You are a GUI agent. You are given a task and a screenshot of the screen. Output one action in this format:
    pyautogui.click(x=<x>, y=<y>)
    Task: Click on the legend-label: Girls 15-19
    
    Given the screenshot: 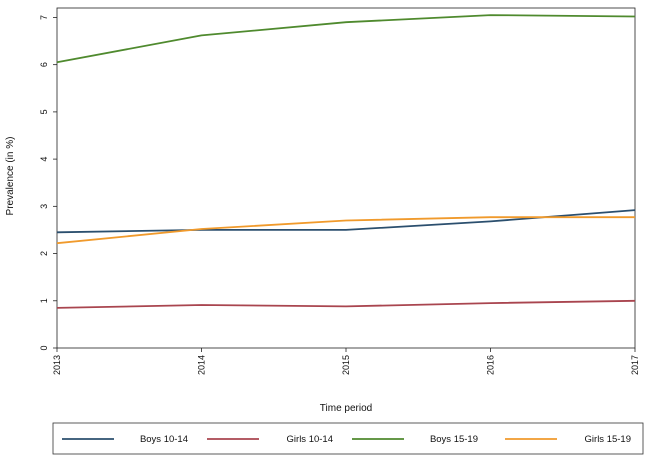 What is the action you would take?
    pyautogui.click(x=608, y=439)
    